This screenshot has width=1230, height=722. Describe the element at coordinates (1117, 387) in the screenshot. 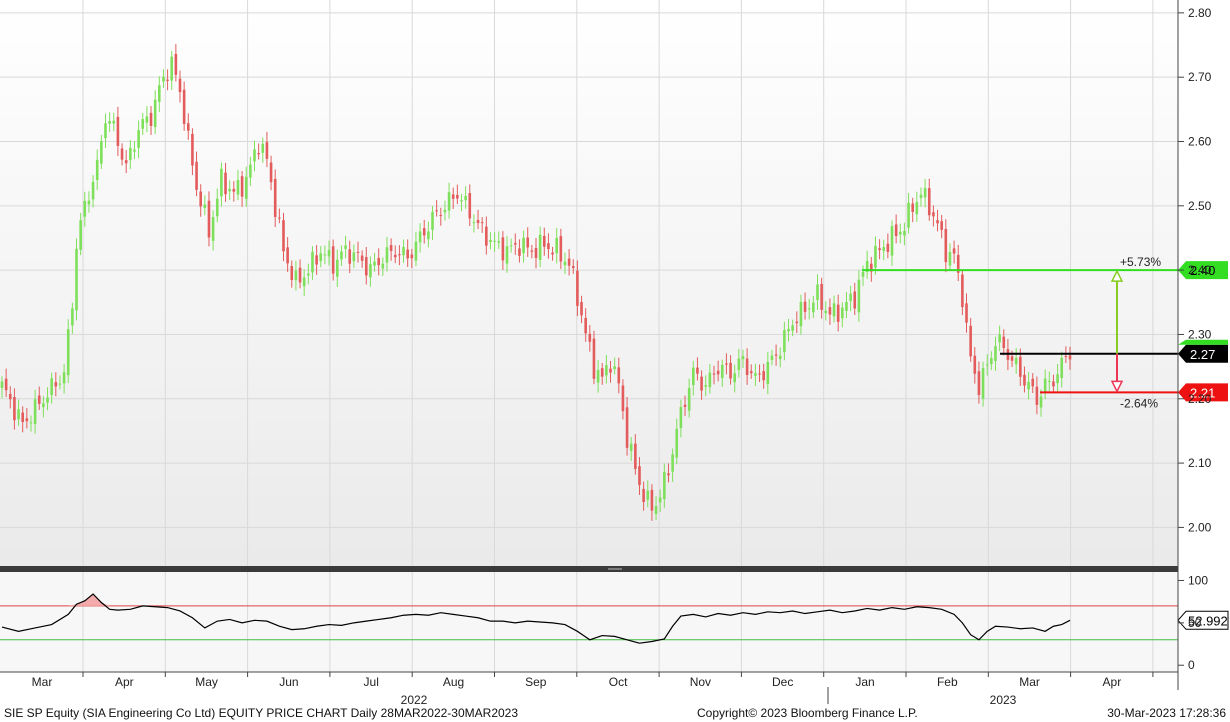

I see `down-arrow-head` at that location.